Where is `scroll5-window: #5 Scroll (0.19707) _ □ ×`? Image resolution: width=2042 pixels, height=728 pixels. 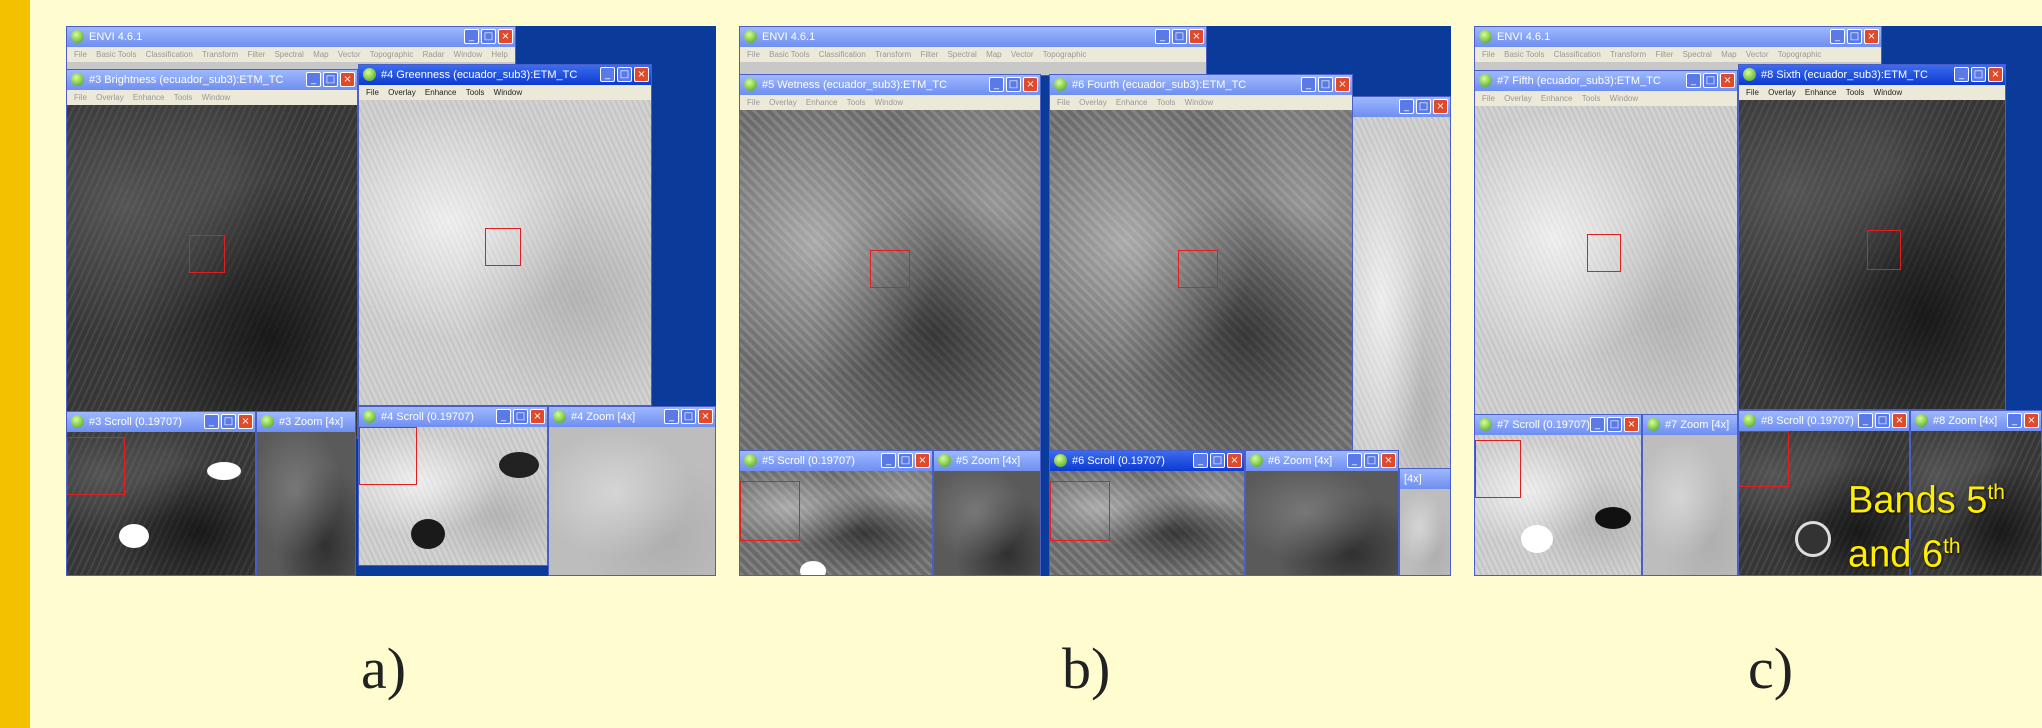 scroll5-window: #5 Scroll (0.19707) _ □ × is located at coordinates (836, 513).